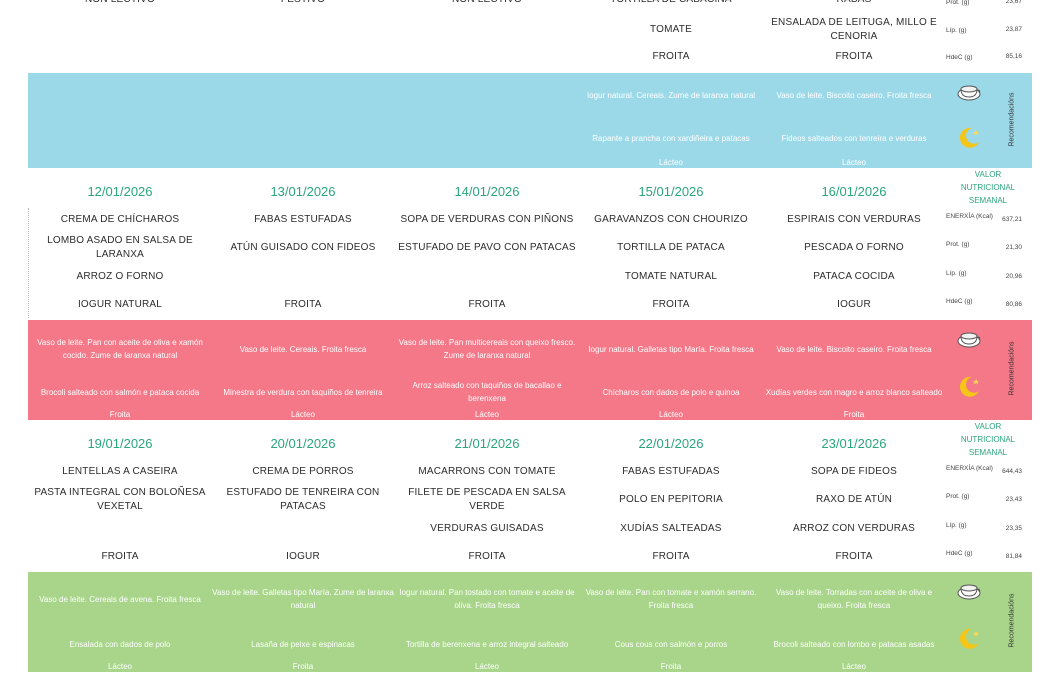 The width and height of the screenshot is (1058, 675). Describe the element at coordinates (303, 644) in the screenshot. I see `week2-rec-dinner-1: Lasaña de peixe e espinacas` at that location.